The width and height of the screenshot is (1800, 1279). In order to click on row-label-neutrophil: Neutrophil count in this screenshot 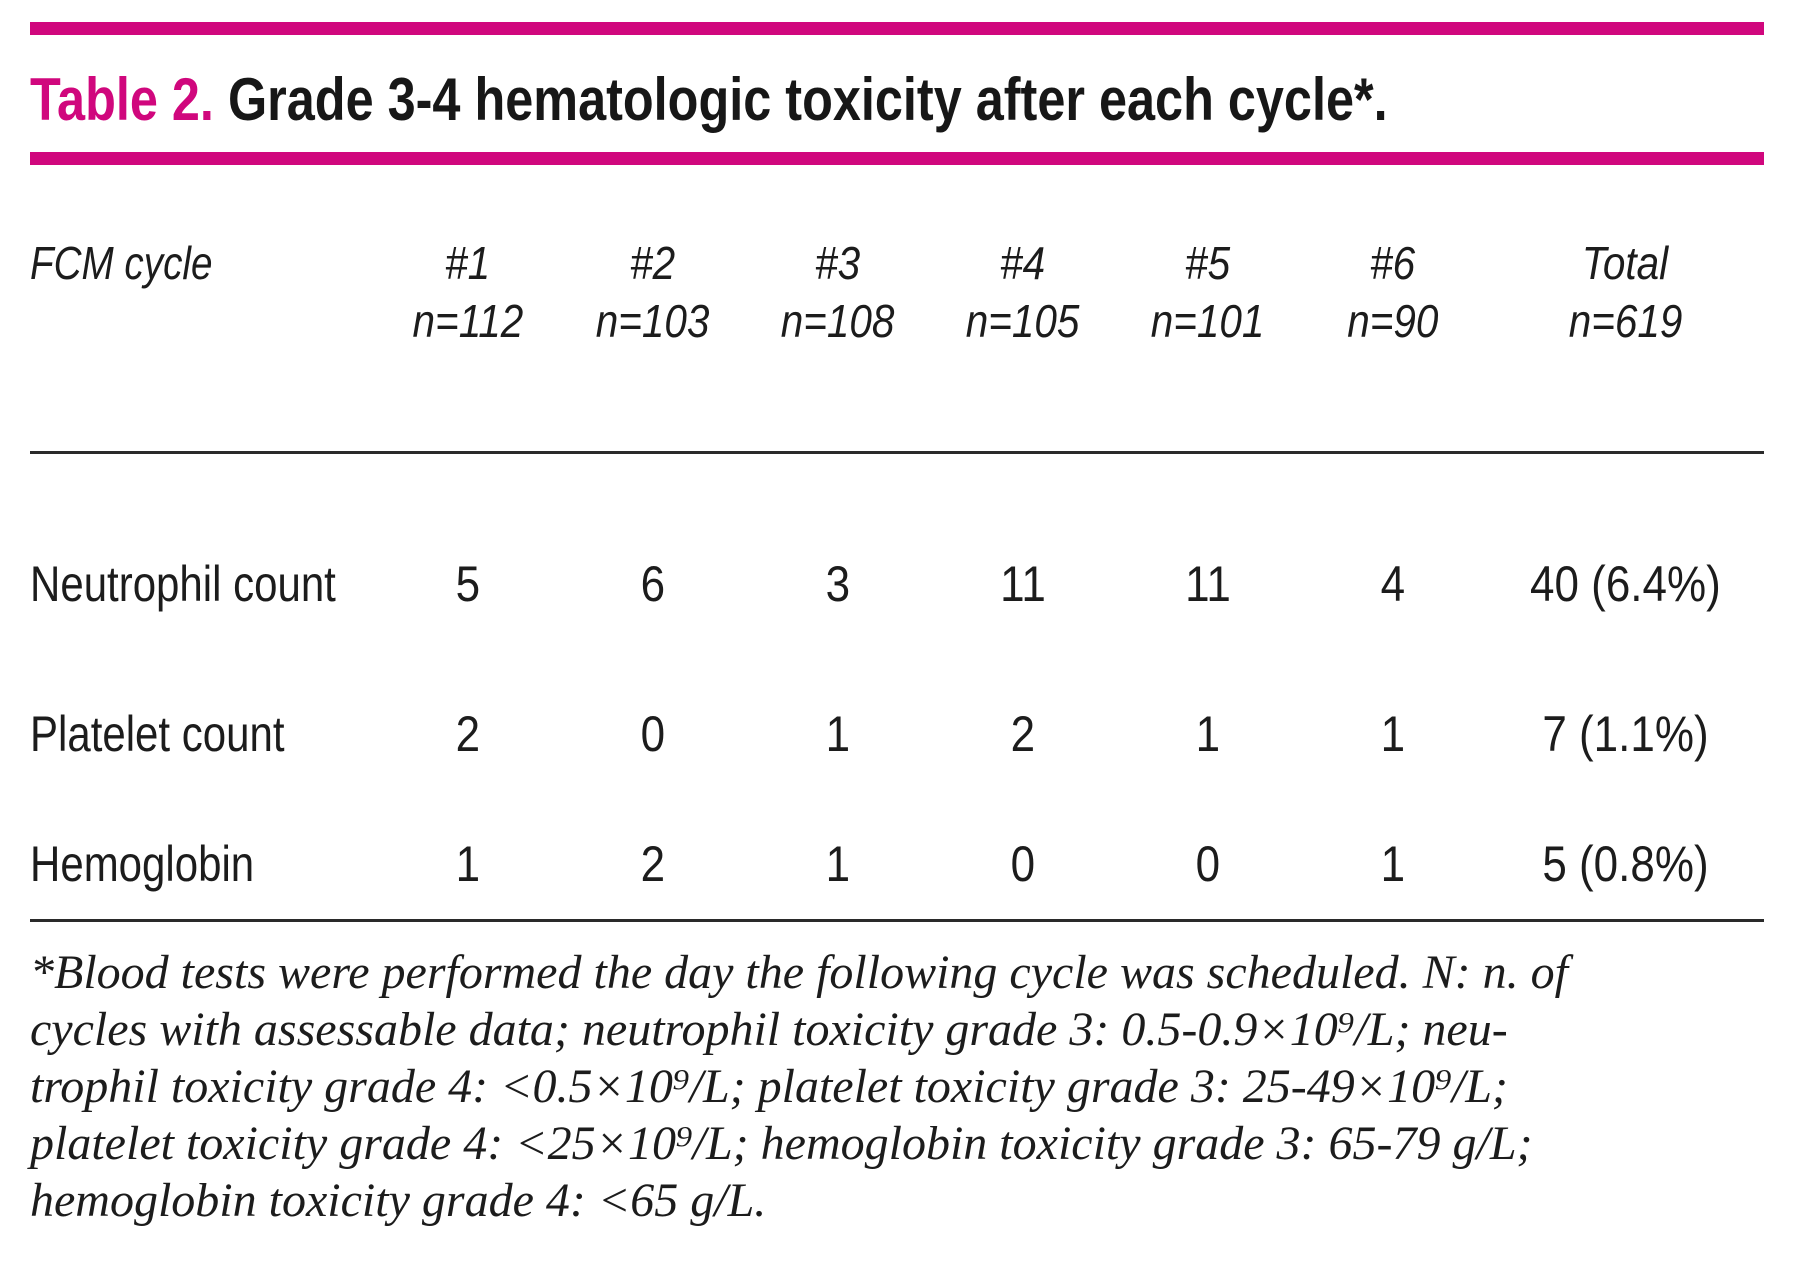, I will do `click(183, 584)`.